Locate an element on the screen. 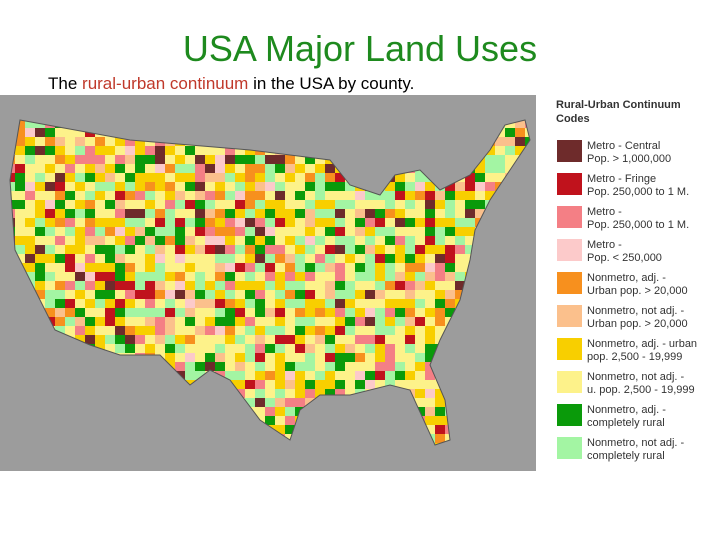 Image resolution: width=720 pixels, height=540 pixels. legend-label: Nonmetro, not adj. - is located at coordinates (636, 443).